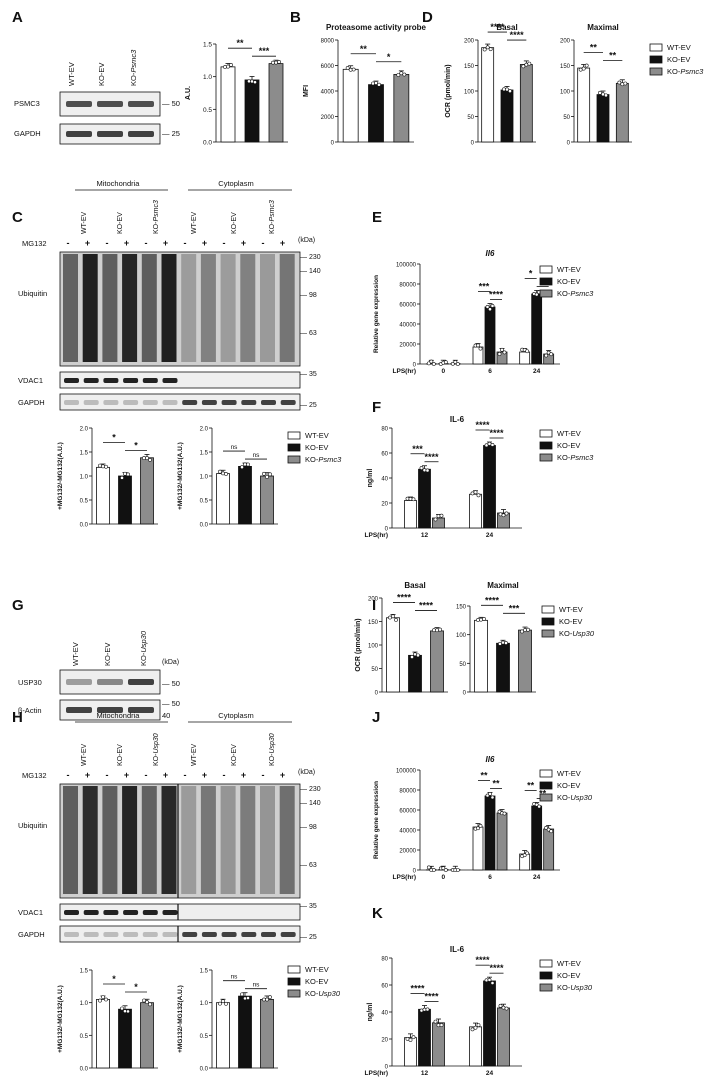 This screenshot has width=715, height=1085. I want to click on gapdh-blot, so click(180, 934).